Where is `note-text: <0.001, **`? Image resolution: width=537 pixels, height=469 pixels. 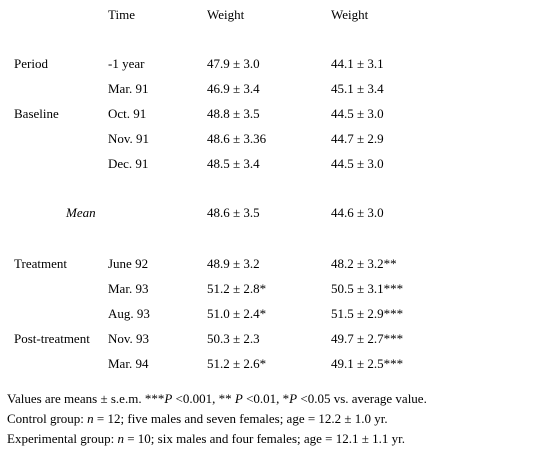 note-text: <0.001, ** is located at coordinates (203, 398).